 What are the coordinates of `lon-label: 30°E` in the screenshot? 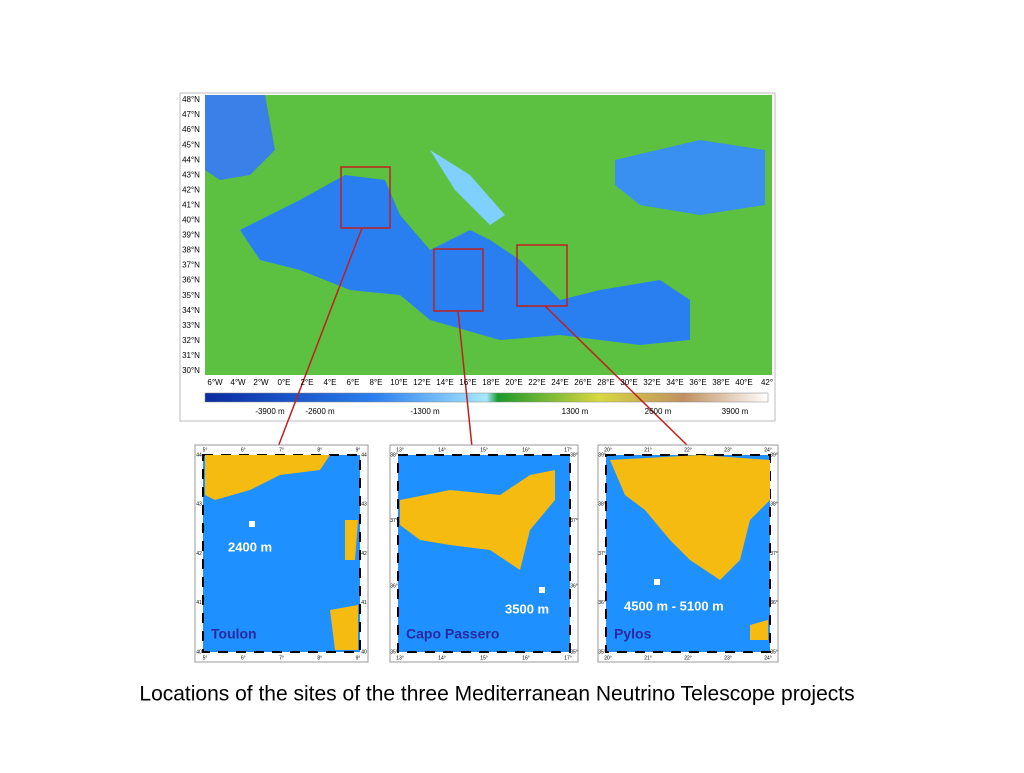 It's located at (628, 382).